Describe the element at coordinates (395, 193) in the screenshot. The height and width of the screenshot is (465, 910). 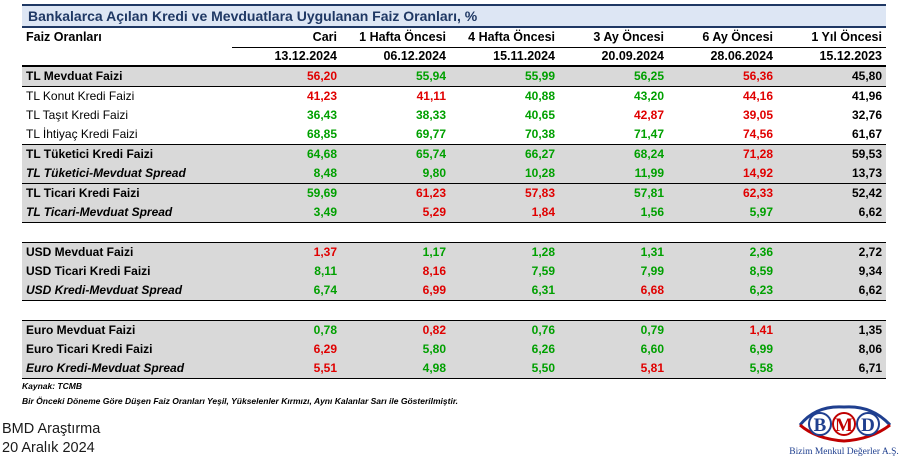
I see `rate-cell: 61,23` at that location.